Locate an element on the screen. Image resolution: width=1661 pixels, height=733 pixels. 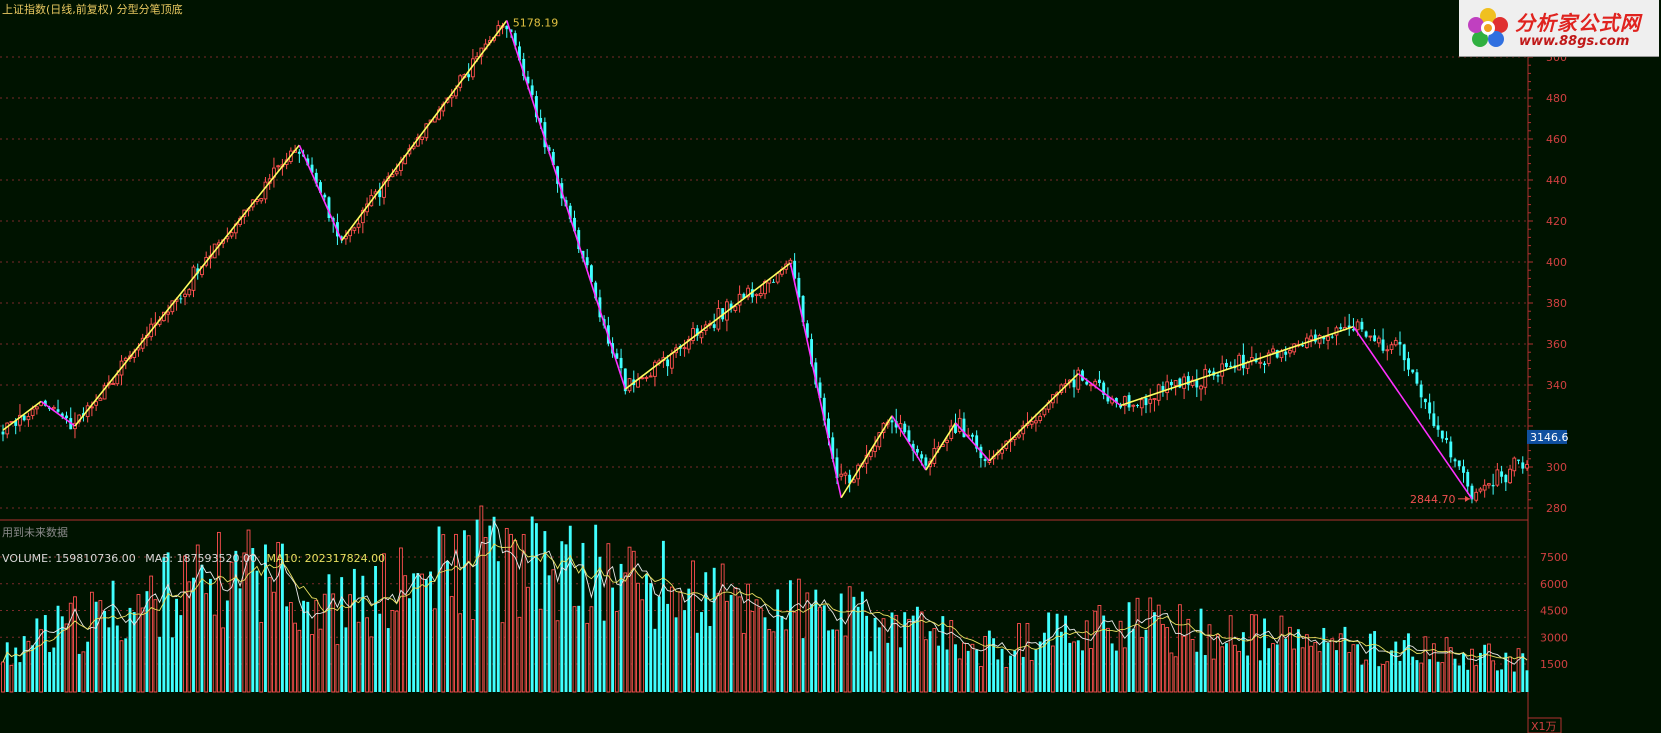
volume-tick-label: 6000 is located at coordinates (1554, 584).